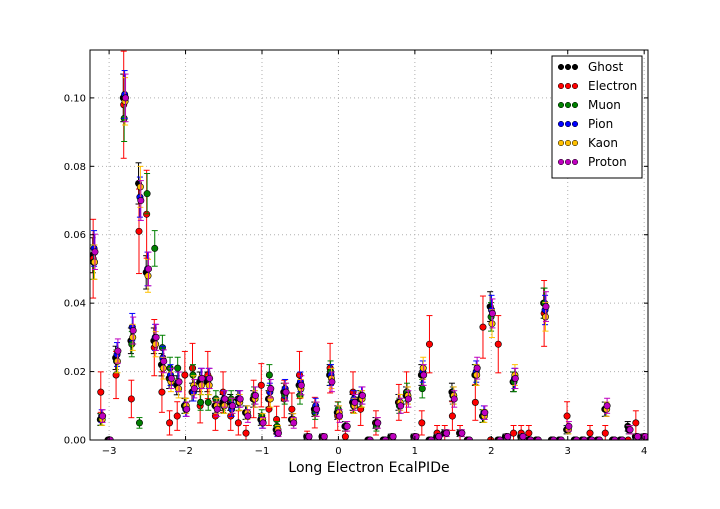 The height and width of the screenshot is (509, 720). I want to click on legend-entry-proton: Proton, so click(592, 162).